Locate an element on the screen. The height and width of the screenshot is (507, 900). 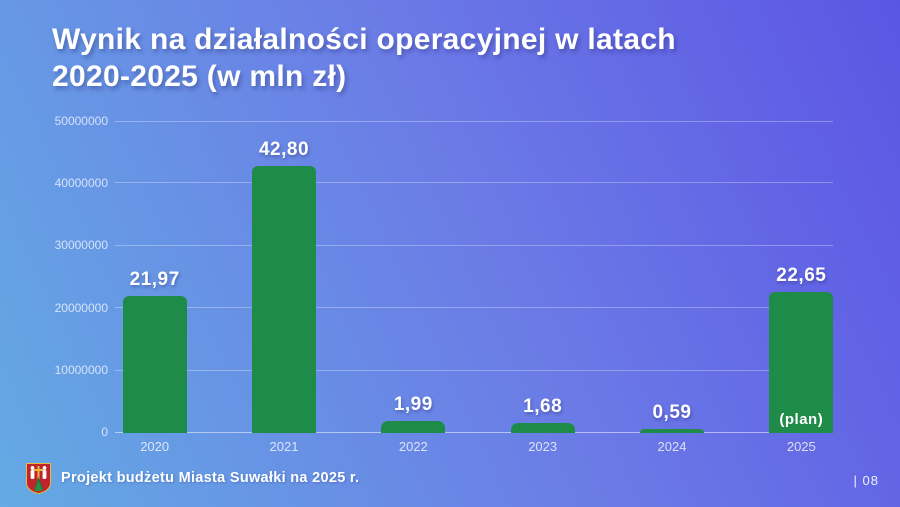
bar-value-label: 1,99 is located at coordinates (413, 404).